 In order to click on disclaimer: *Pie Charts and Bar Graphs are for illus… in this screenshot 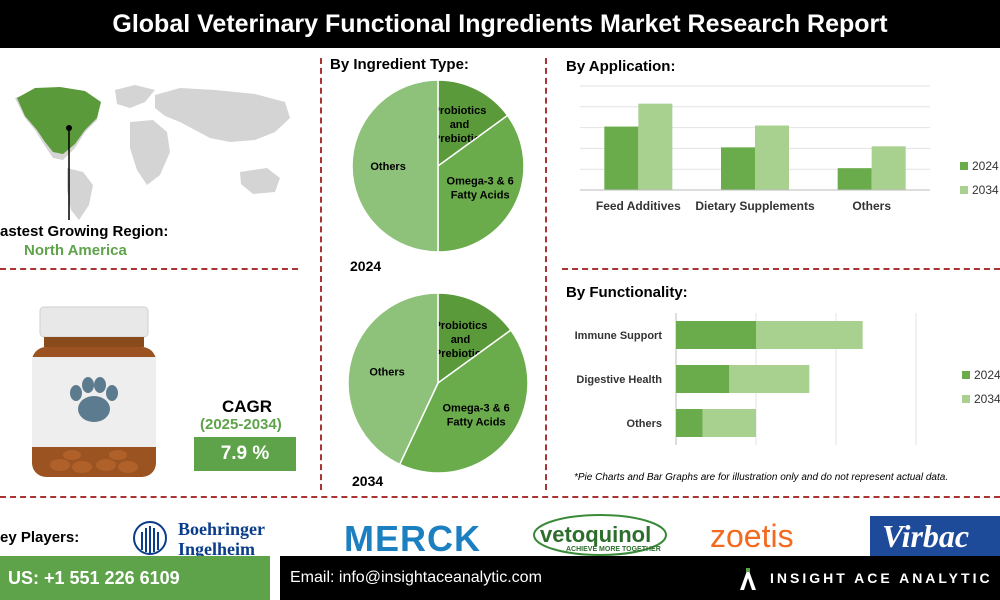, I will do `click(761, 477)`.